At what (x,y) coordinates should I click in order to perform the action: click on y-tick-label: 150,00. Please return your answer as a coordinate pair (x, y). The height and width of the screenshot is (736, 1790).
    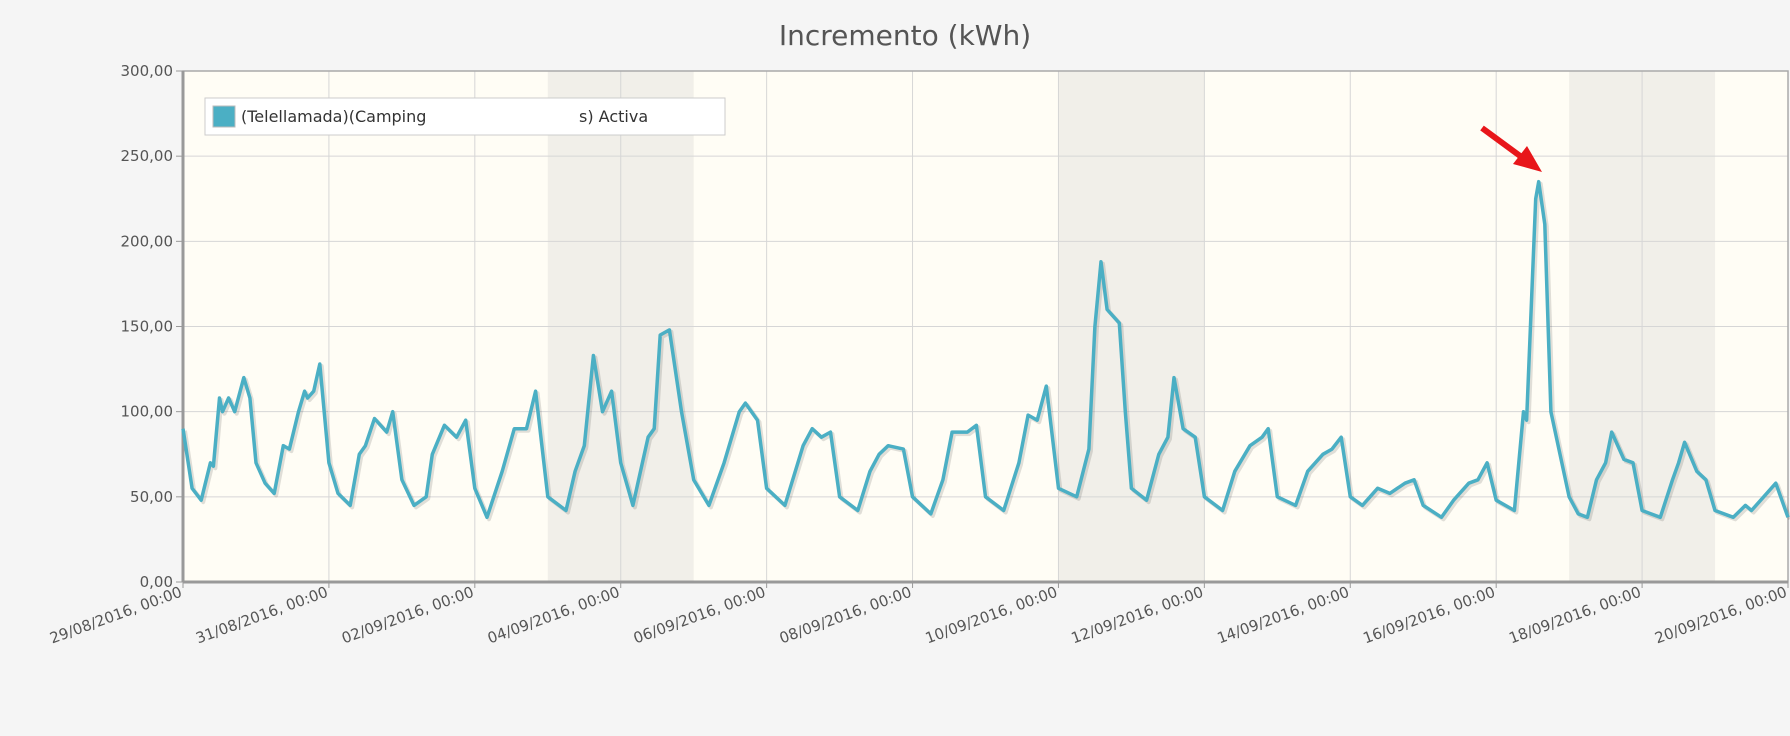
    Looking at the image, I should click on (147, 327).